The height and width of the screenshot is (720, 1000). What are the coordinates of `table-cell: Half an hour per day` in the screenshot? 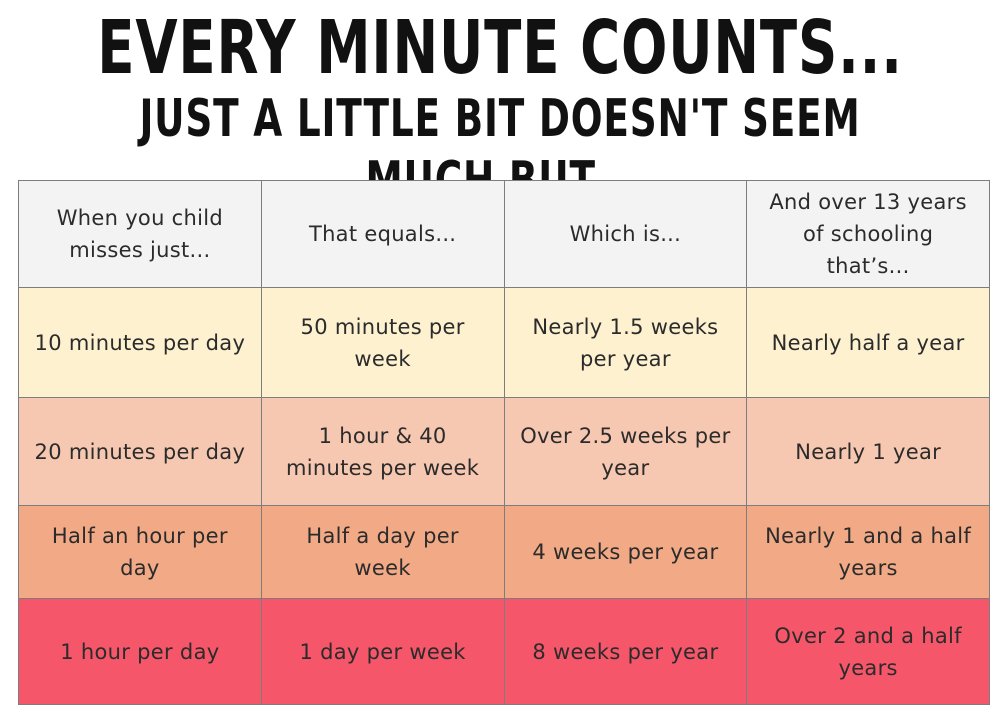 It's located at (140, 552).